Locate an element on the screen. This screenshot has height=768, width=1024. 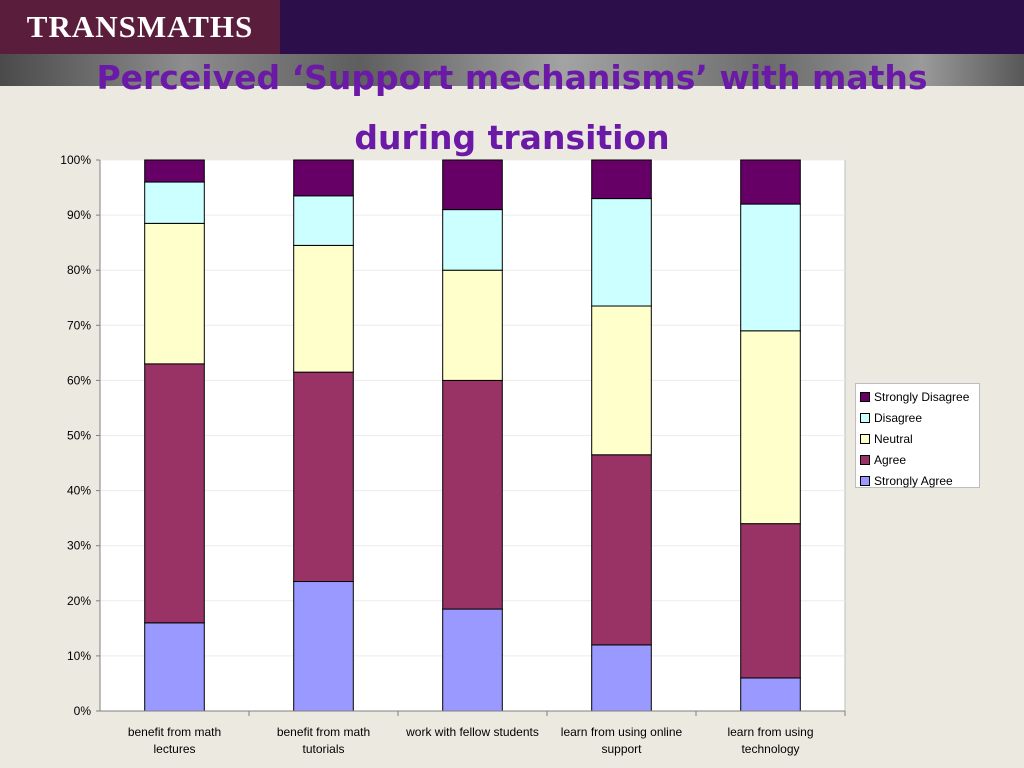
x-category-label-line: technology is located at coordinates (770, 749).